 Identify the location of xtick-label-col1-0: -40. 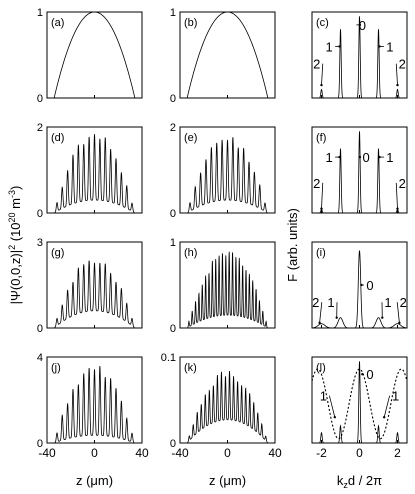
(180, 453).